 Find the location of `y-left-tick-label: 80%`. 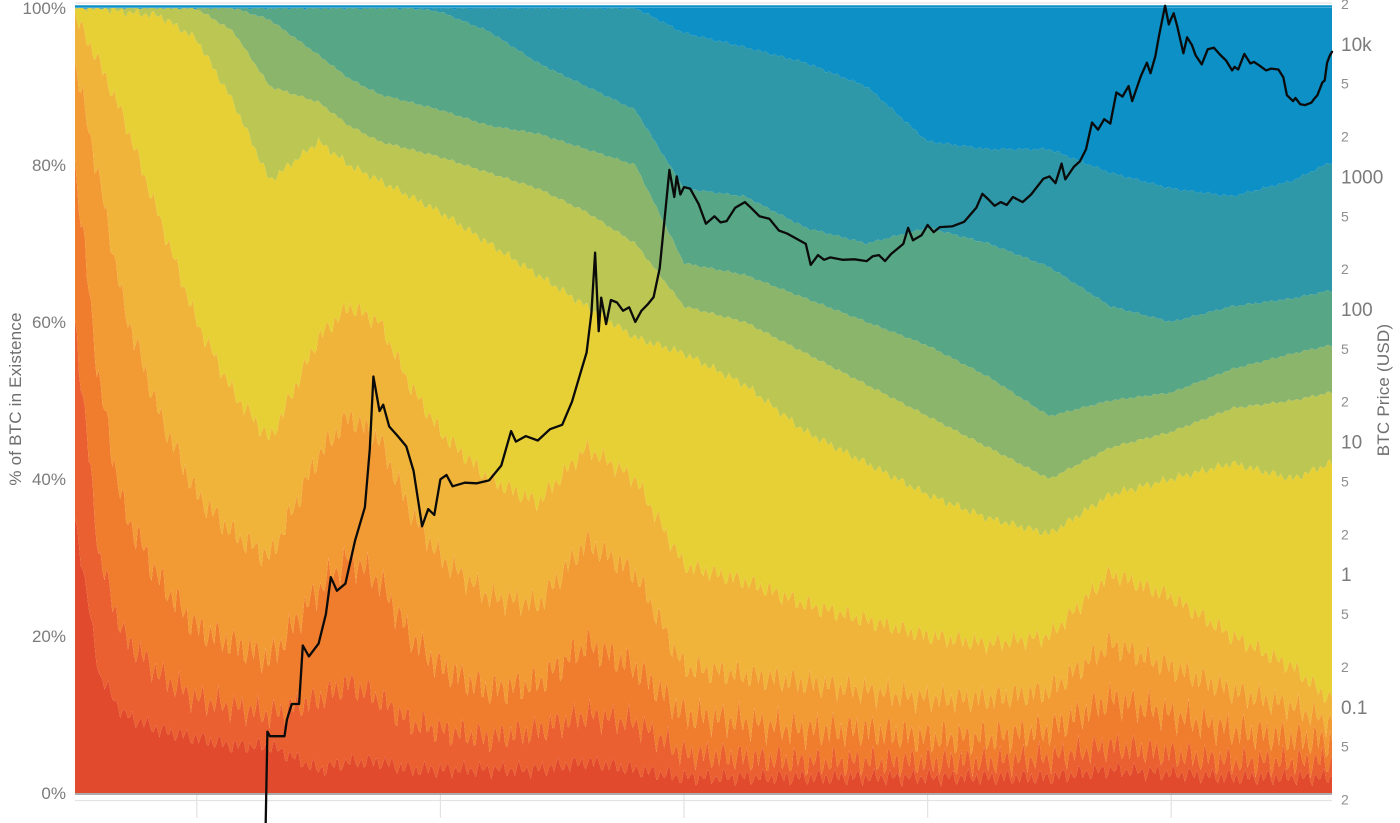

y-left-tick-label: 80% is located at coordinates (49, 165).